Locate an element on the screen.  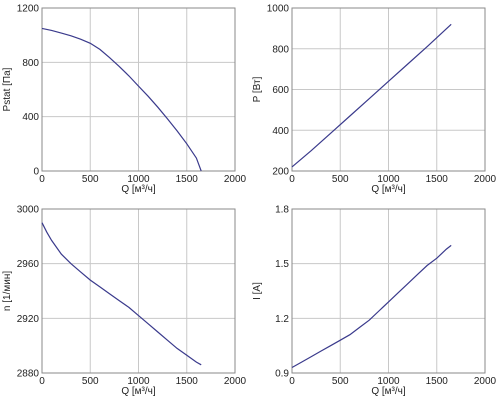
y-tick-label: 1.2 is located at coordinates (282, 319).